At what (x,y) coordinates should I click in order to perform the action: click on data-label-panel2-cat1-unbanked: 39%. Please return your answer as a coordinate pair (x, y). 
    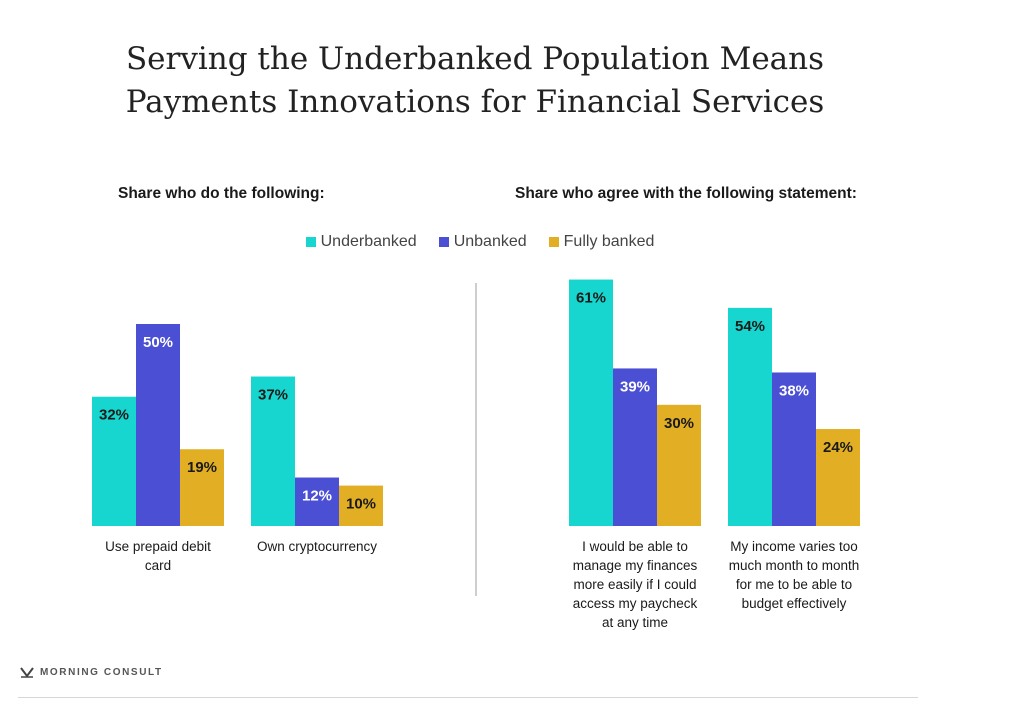
    Looking at the image, I should click on (635, 386).